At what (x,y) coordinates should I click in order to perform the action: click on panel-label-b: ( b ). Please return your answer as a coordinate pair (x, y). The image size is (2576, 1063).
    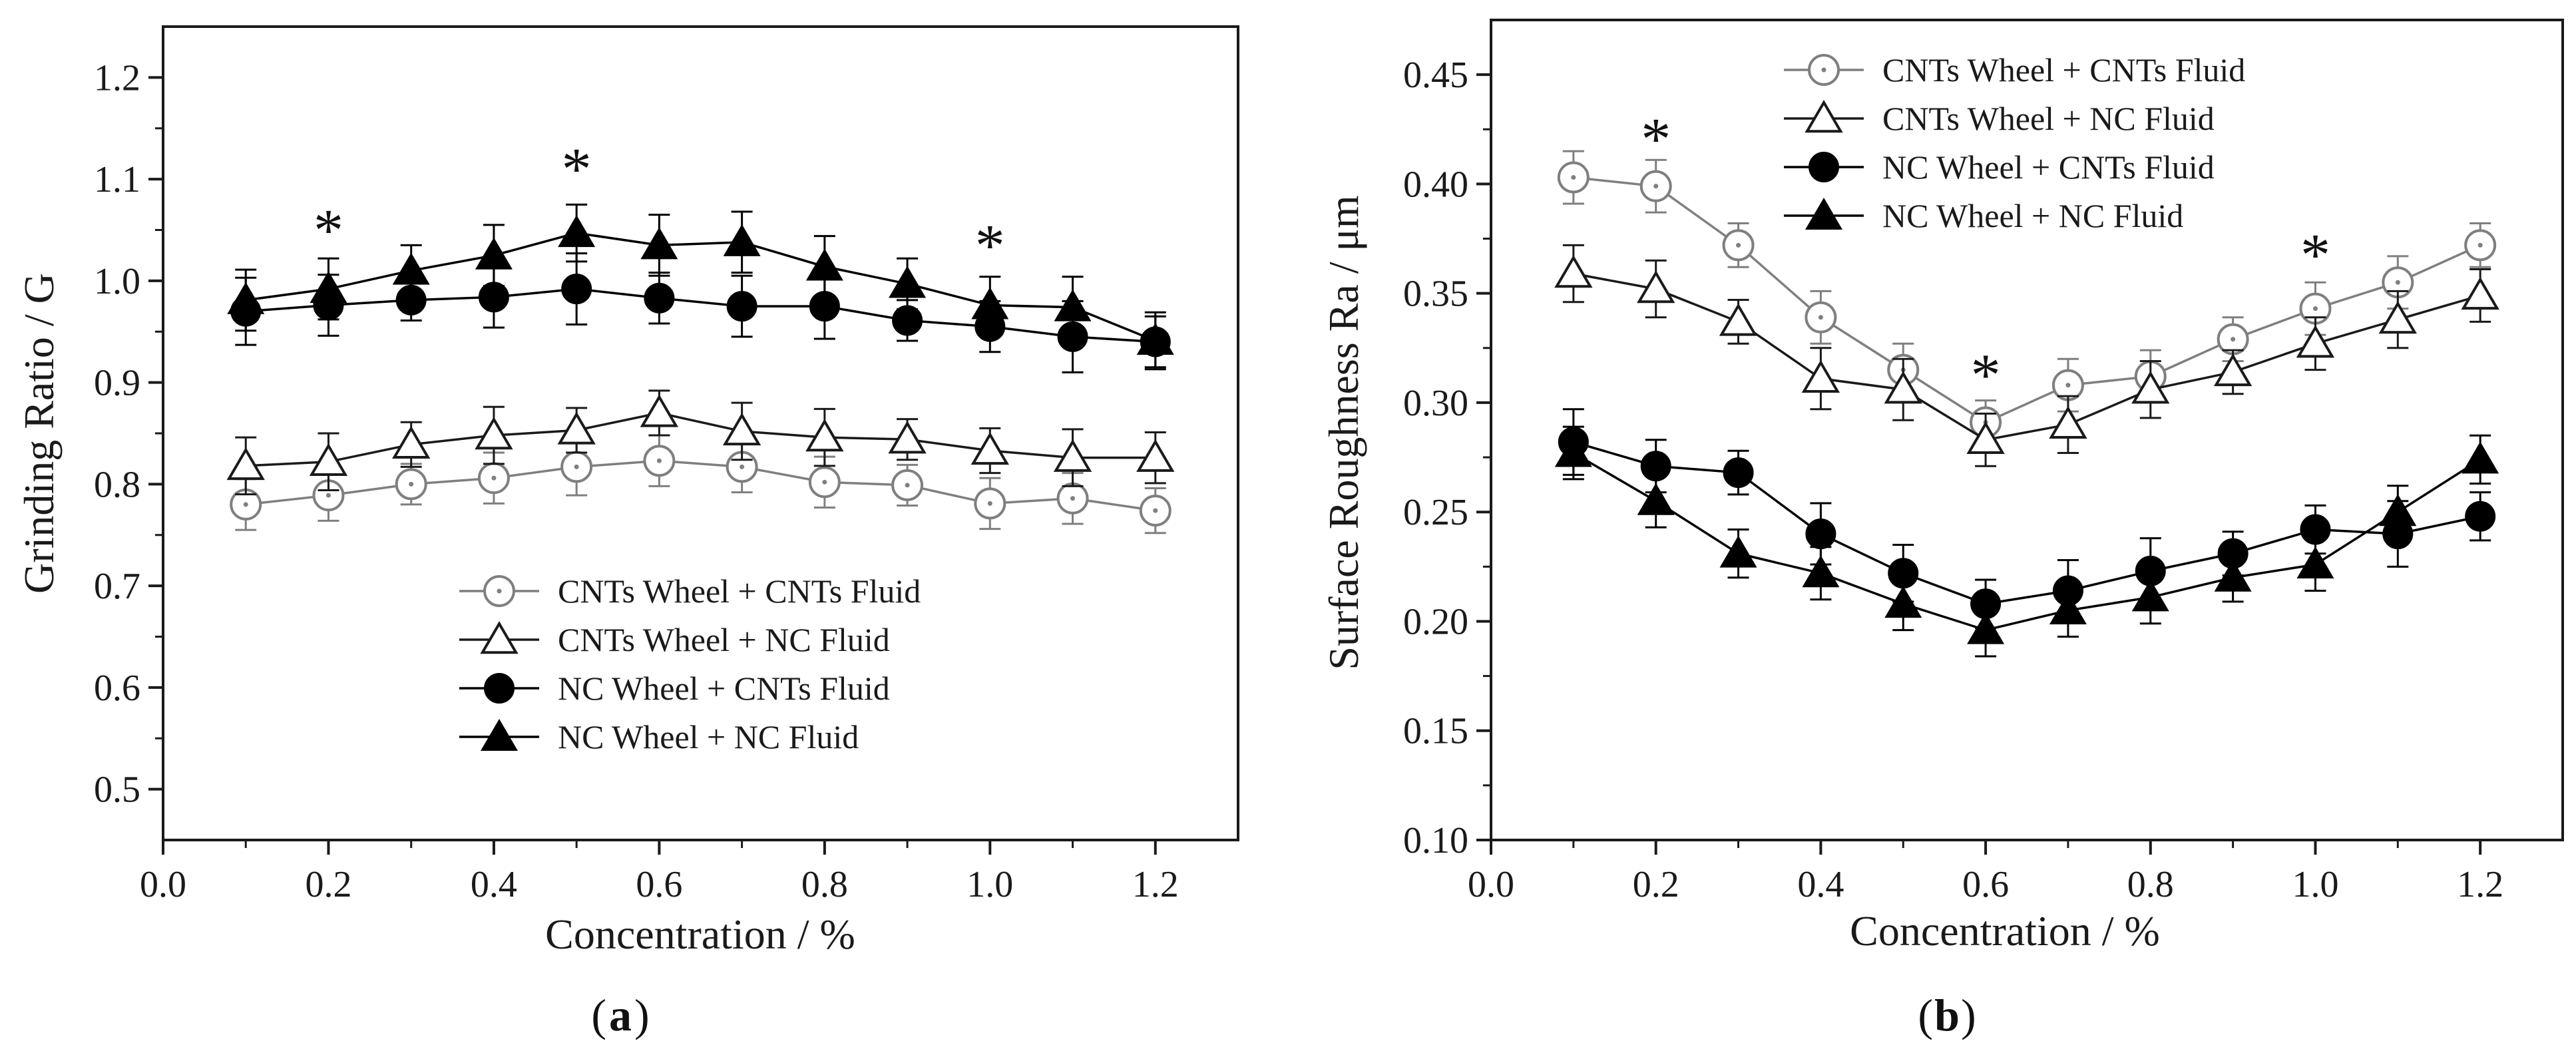
    Looking at the image, I should click on (1947, 1015).